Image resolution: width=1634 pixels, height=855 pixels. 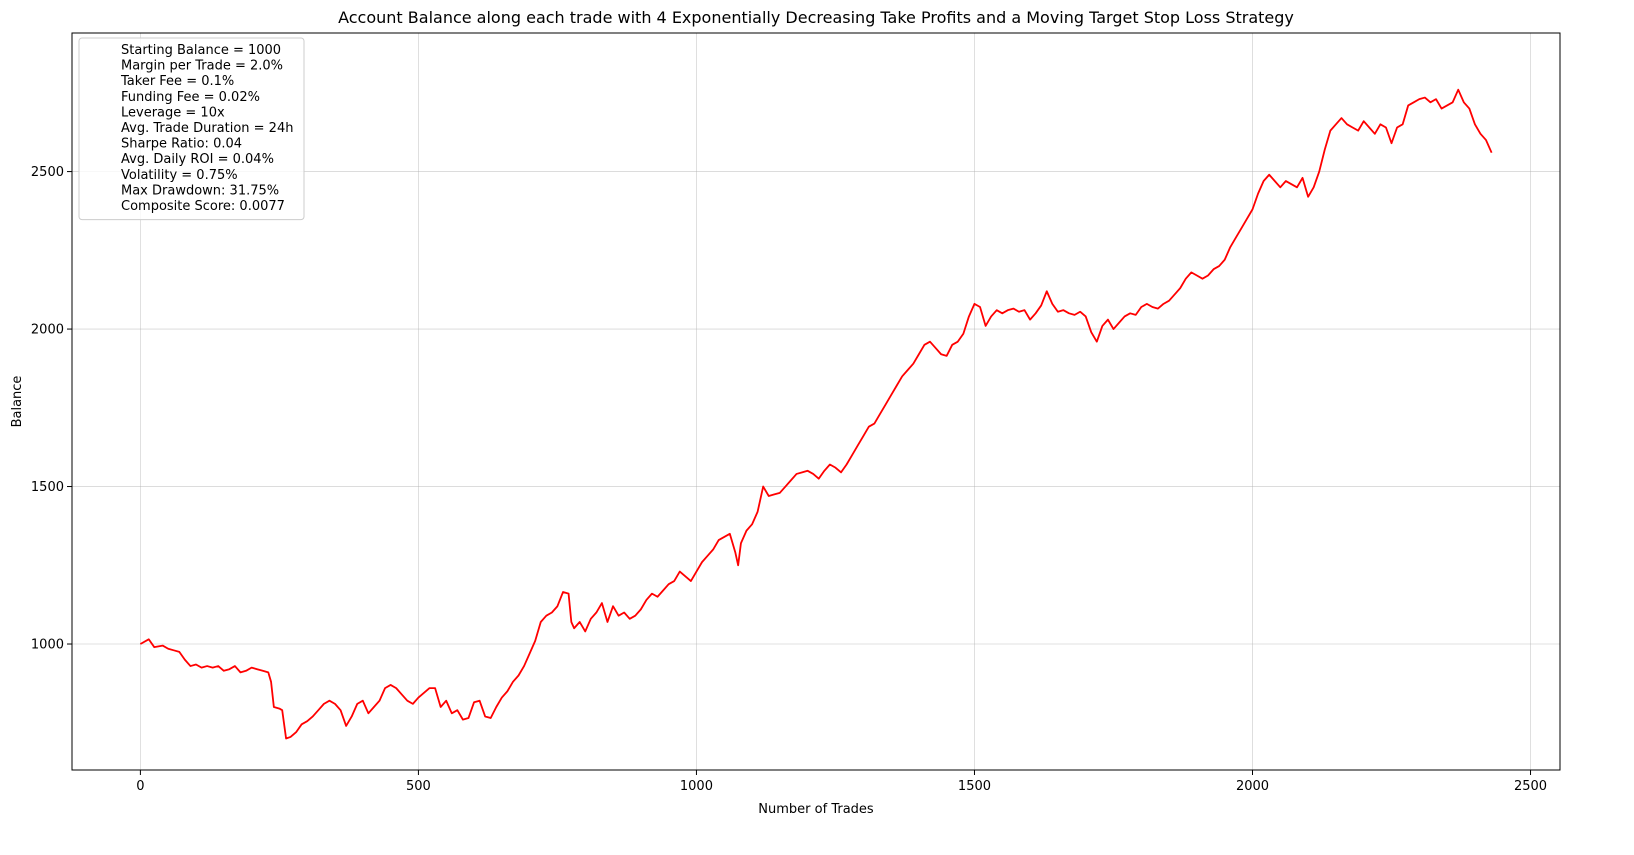 What do you see at coordinates (47, 487) in the screenshot?
I see `y-tick-label: 1500` at bounding box center [47, 487].